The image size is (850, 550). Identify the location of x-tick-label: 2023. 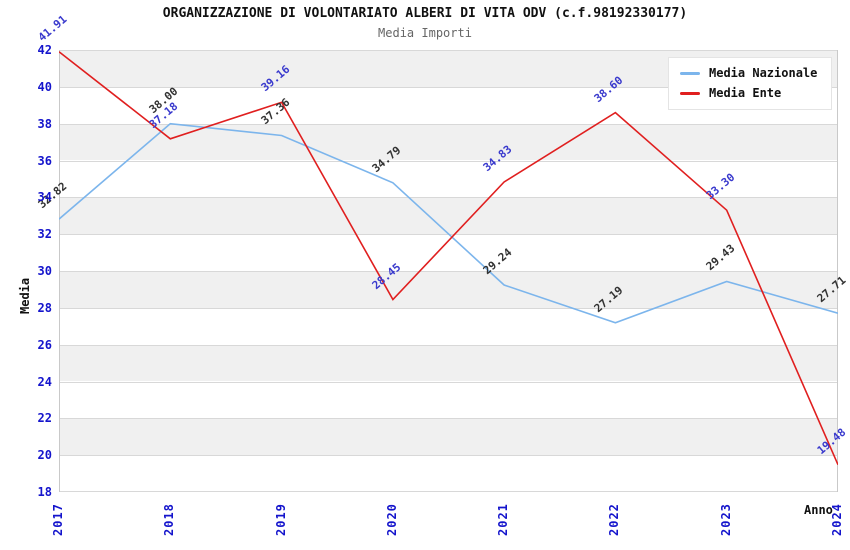
(725, 519).